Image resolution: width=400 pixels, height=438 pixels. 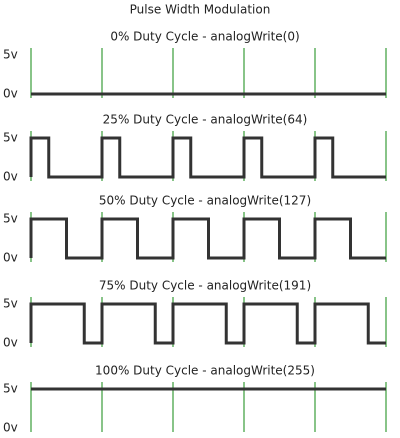 What do you see at coordinates (205, 201) in the screenshot?
I see `panel-label: 50% Duty Cycle - analogWrite(127)` at bounding box center [205, 201].